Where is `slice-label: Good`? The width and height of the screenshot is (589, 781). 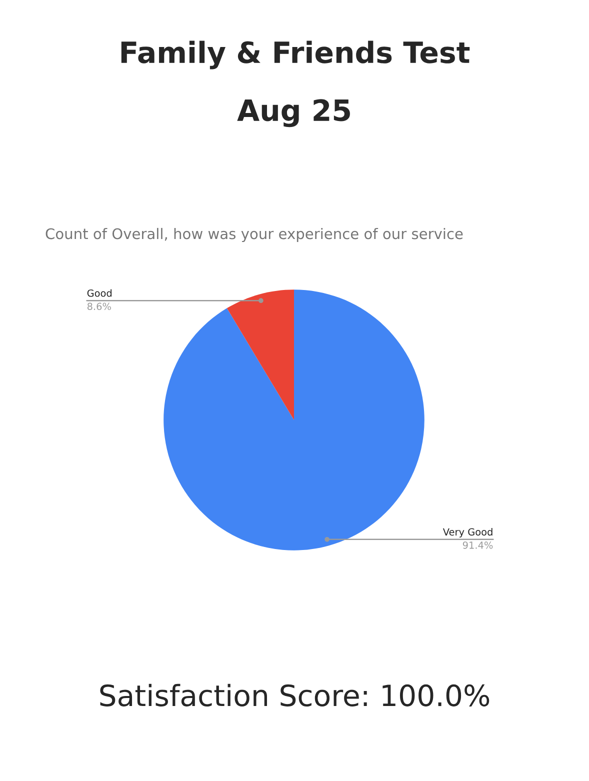 slice-label: Good is located at coordinates (99, 293).